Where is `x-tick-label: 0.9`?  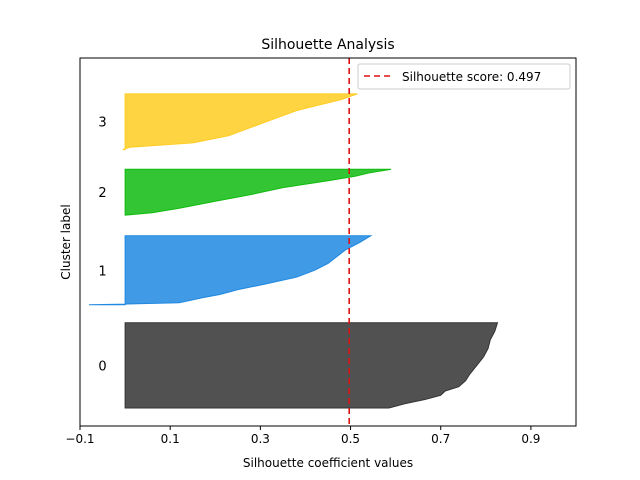 x-tick-label: 0.9 is located at coordinates (530, 439).